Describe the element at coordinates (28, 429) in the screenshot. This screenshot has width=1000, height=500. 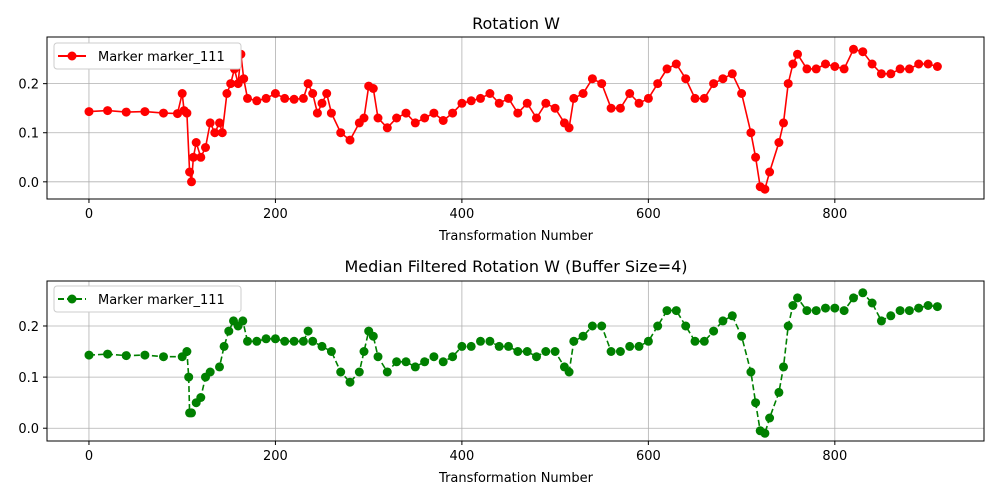
I see `y-tick-label: 0.0` at that location.